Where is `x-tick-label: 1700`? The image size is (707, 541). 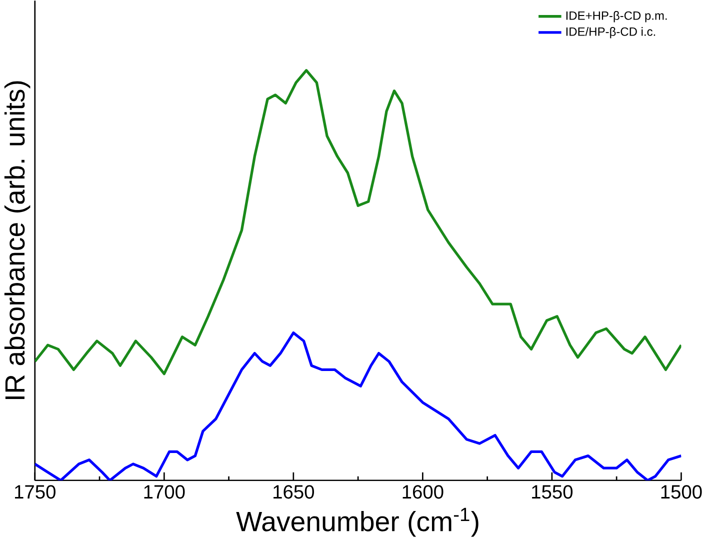
x-tick-label: 1700 is located at coordinates (164, 491).